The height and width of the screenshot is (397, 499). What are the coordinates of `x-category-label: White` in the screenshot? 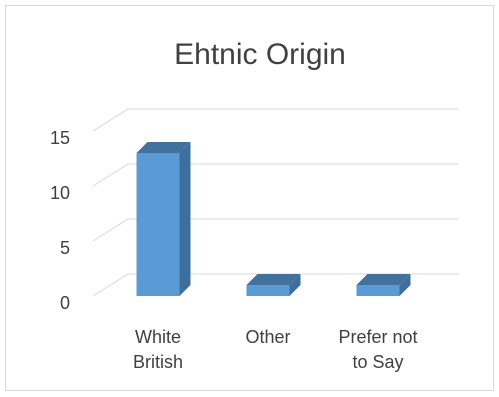 It's located at (158, 337).